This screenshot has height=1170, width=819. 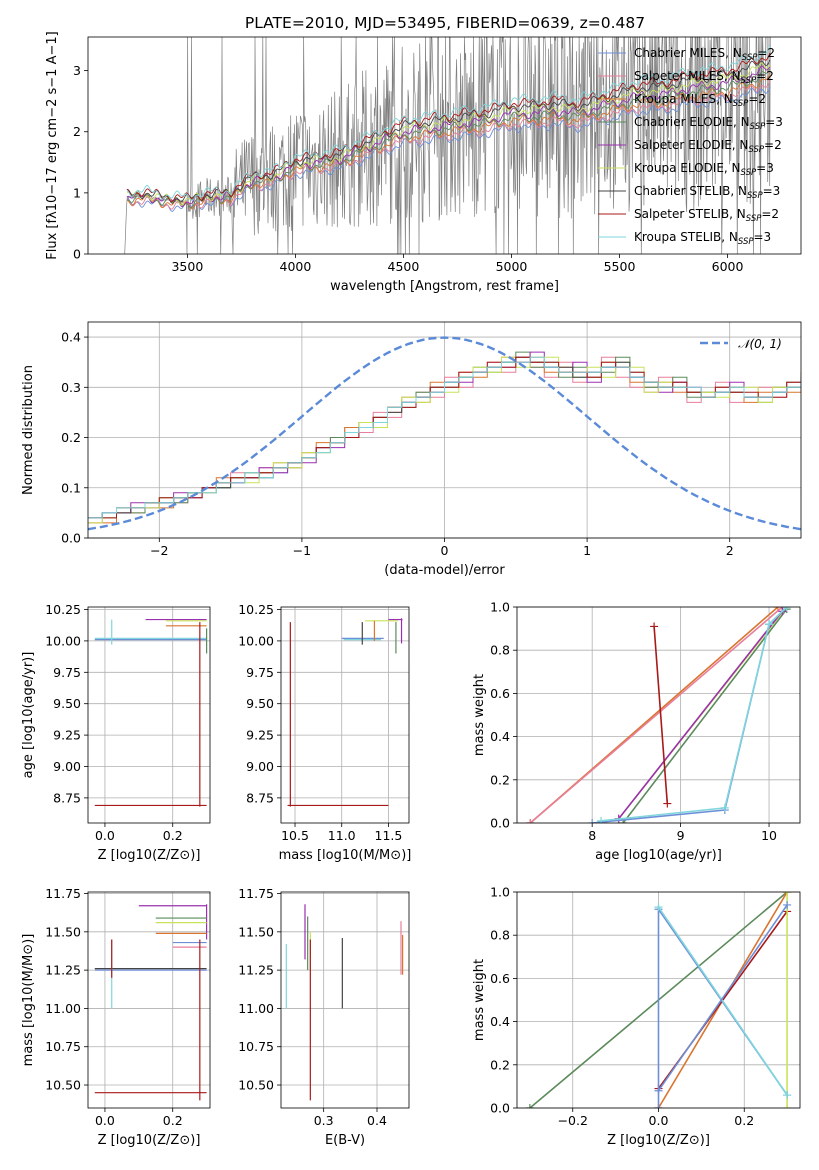 I want to click on x-tick-label: 0.4, so click(x=377, y=1120).